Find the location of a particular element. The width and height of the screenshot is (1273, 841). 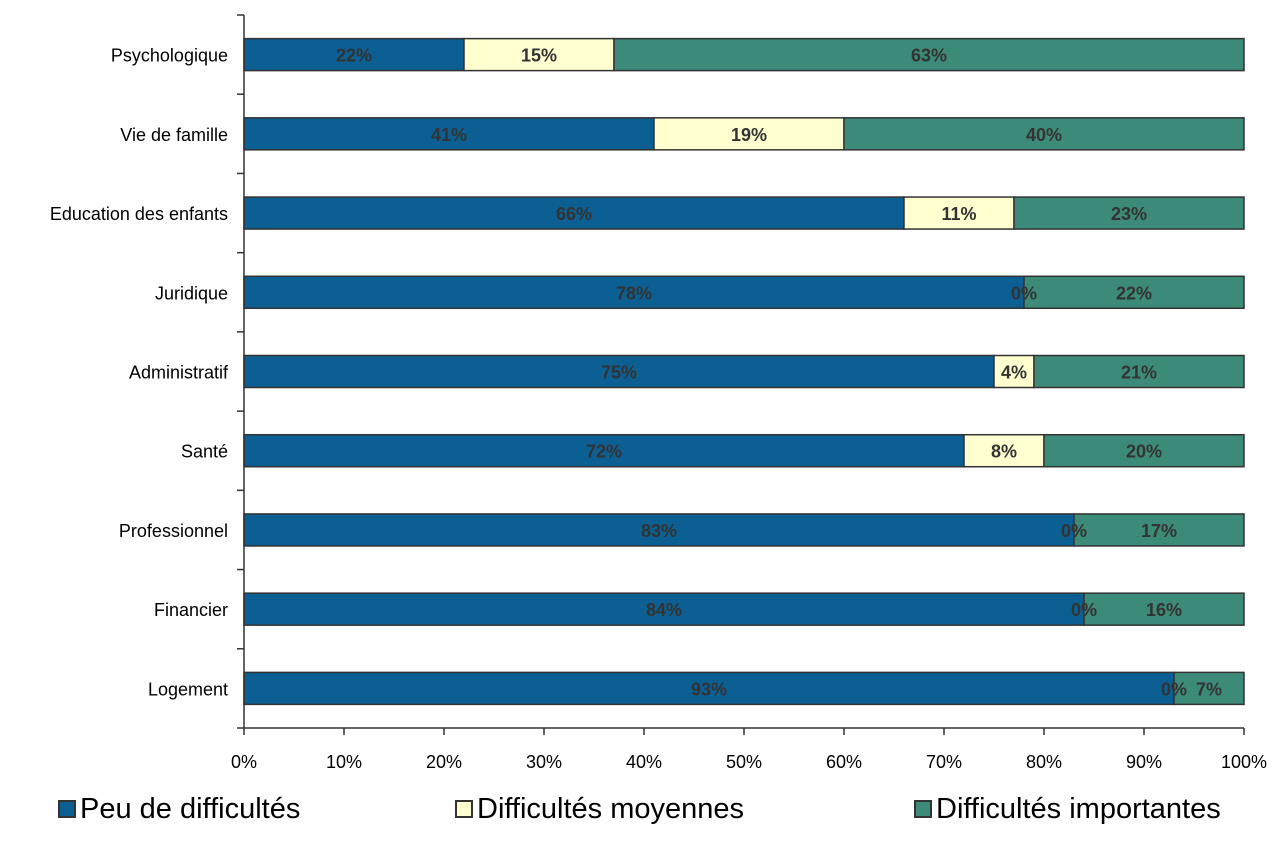

category-label-financier: Financier is located at coordinates (191, 610).